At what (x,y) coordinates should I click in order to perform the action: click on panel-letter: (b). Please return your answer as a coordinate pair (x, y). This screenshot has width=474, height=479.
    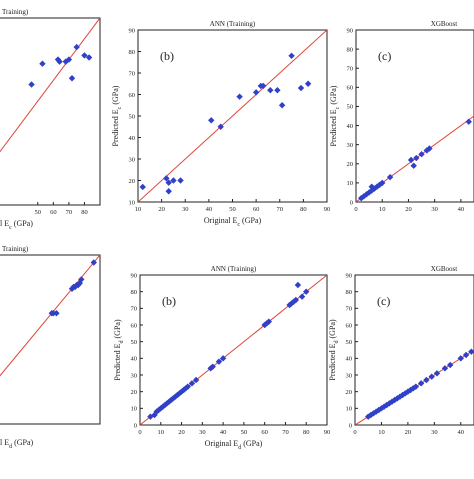
    Looking at the image, I should click on (169, 301).